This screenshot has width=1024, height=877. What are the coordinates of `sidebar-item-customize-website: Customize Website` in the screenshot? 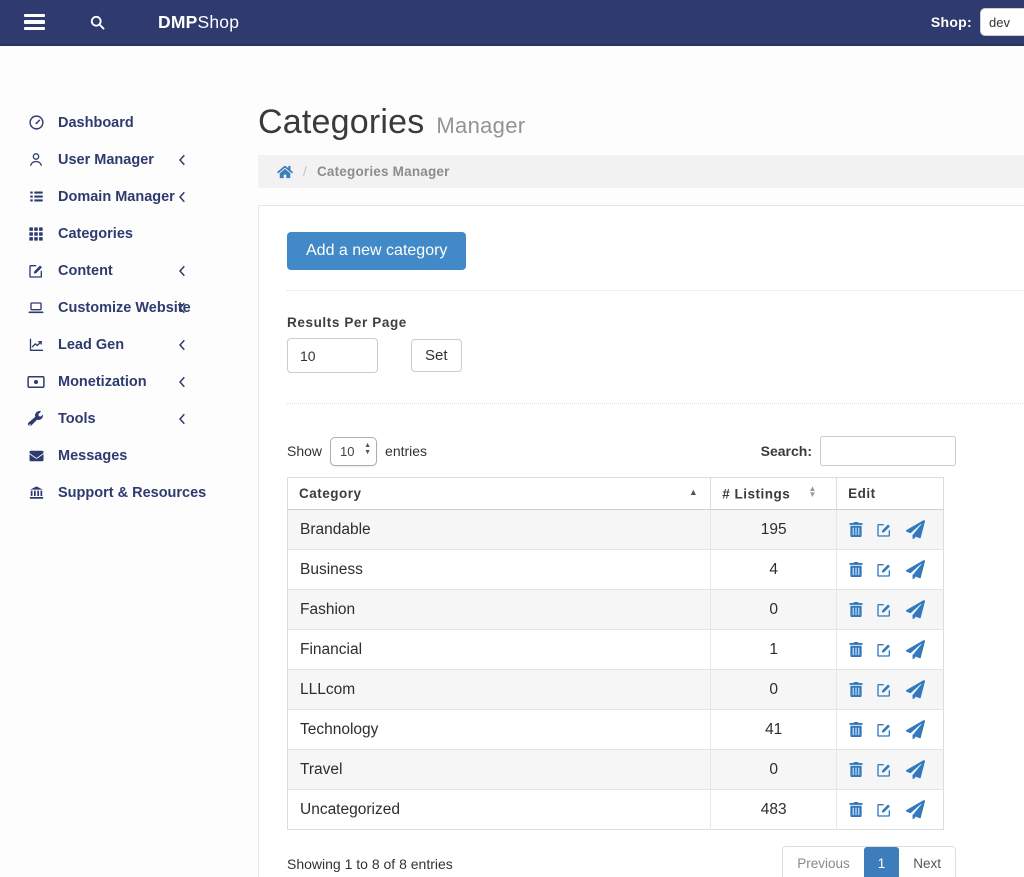 It's located at (129, 307).